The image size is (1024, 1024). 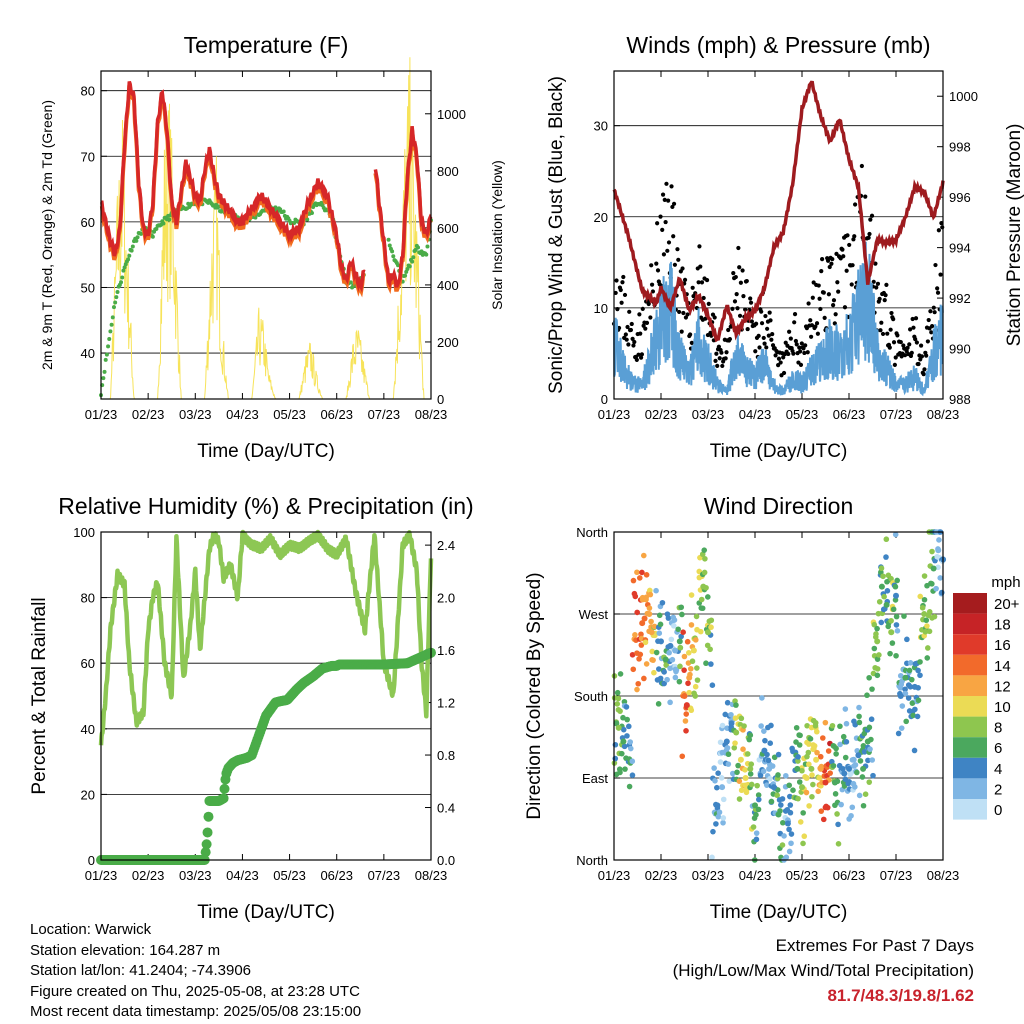 What do you see at coordinates (778, 211) in the screenshot?
I see `series-pressure` at bounding box center [778, 211].